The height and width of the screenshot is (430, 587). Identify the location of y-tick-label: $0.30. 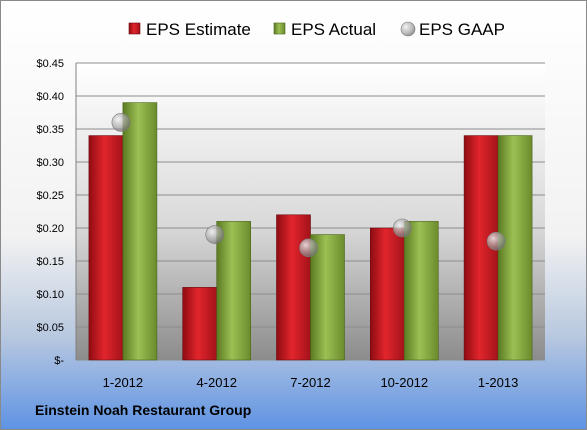
(50, 163).